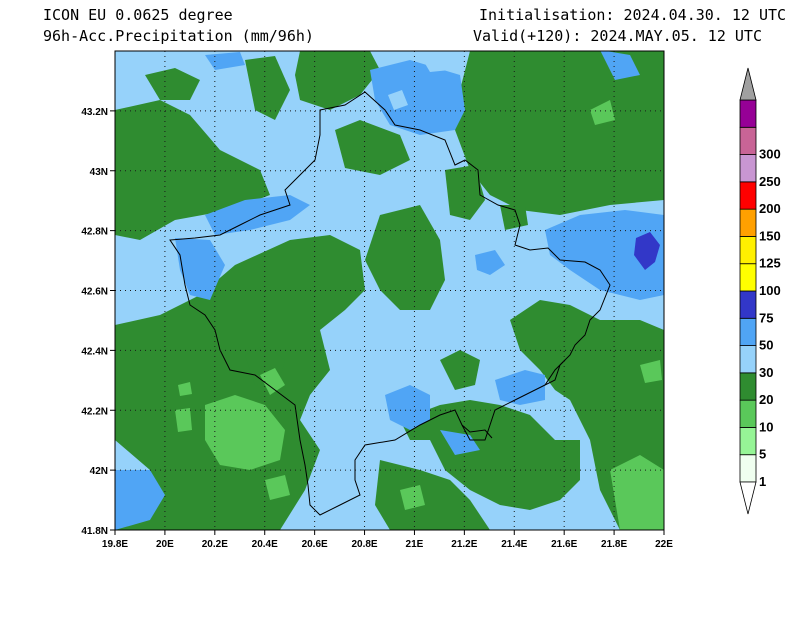 The image size is (800, 618). Describe the element at coordinates (770, 263) in the screenshot. I see `colorbar-label: 125` at that location.